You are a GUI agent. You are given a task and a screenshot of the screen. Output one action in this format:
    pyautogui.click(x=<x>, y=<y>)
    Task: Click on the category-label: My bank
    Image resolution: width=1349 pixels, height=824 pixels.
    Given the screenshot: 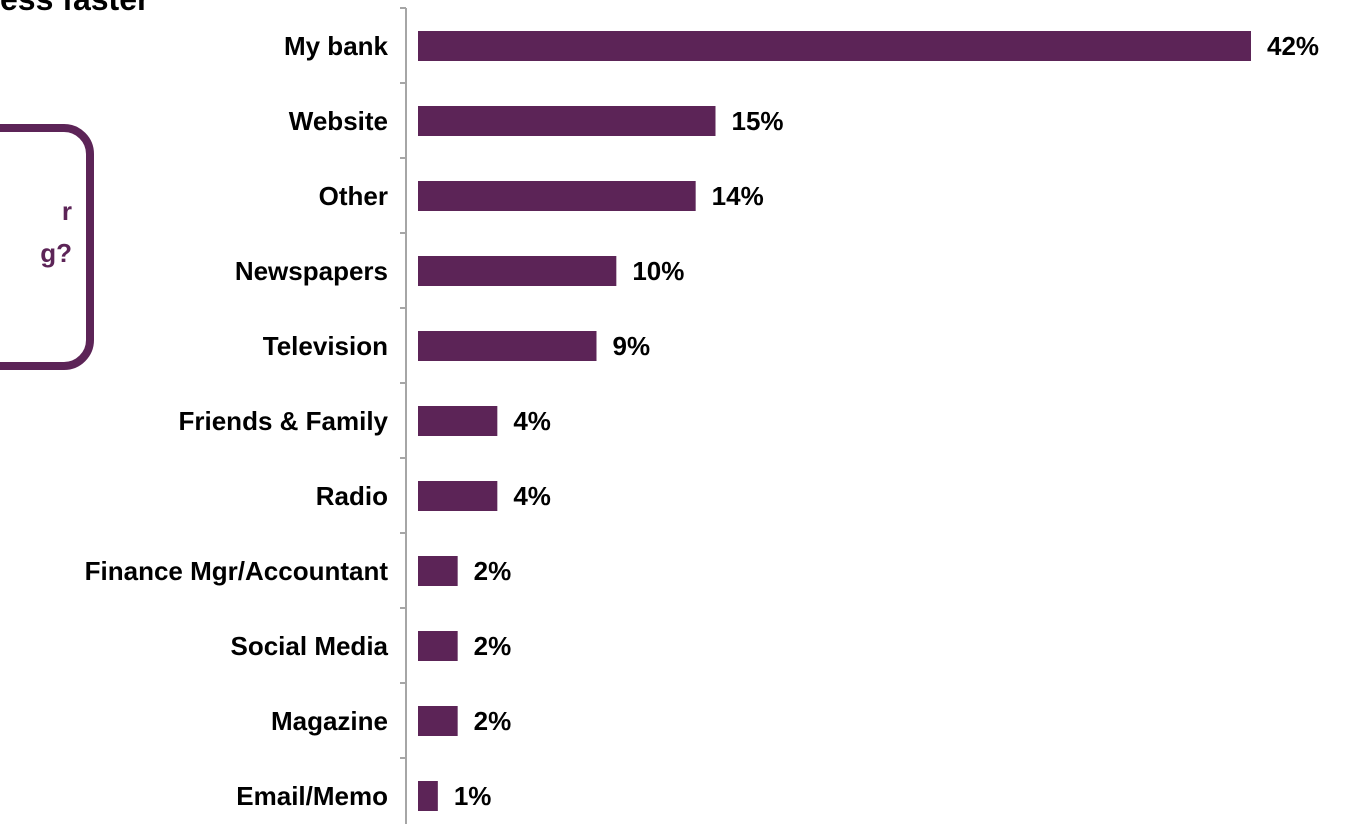 What is the action you would take?
    pyautogui.click(x=336, y=46)
    